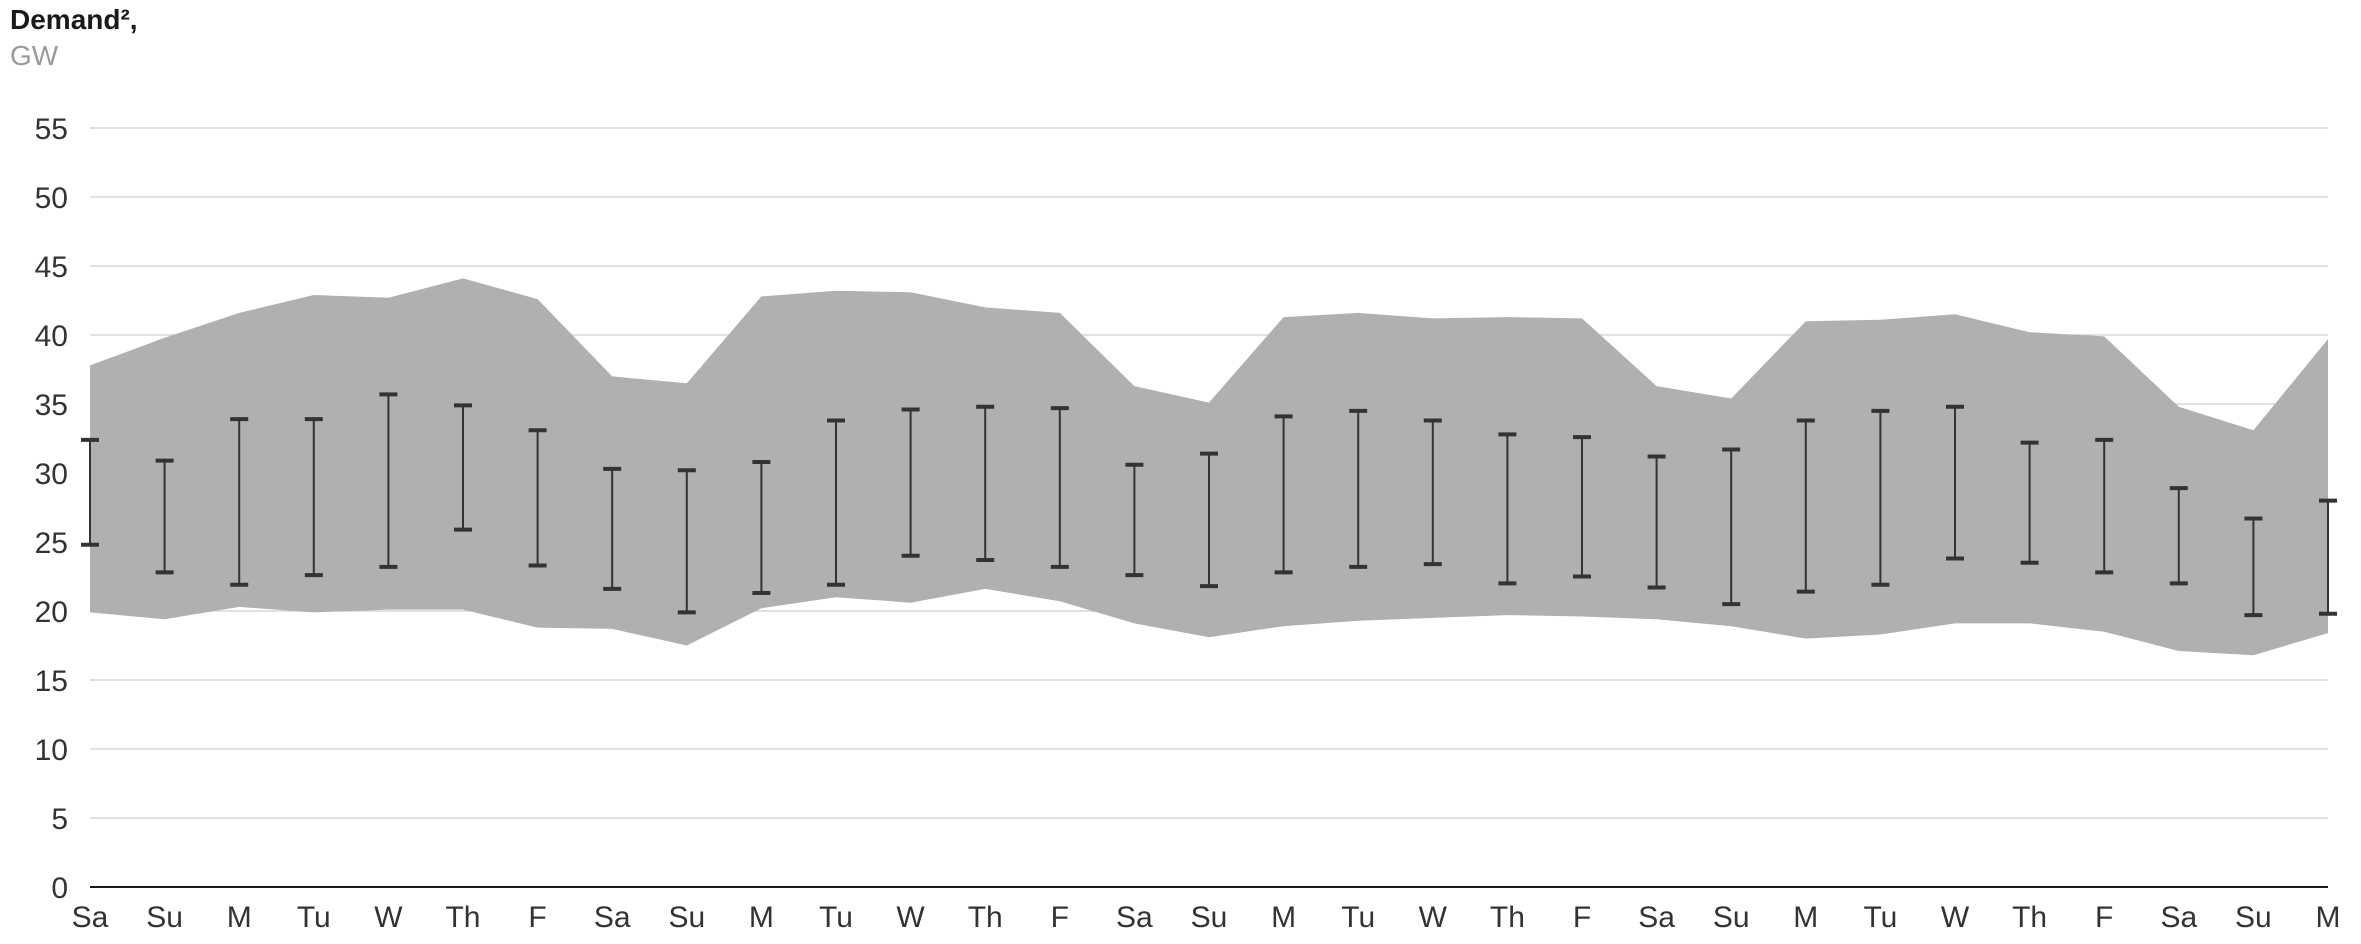 The height and width of the screenshot is (944, 2361). I want to click on y-tick-label: 55, so click(51, 129).